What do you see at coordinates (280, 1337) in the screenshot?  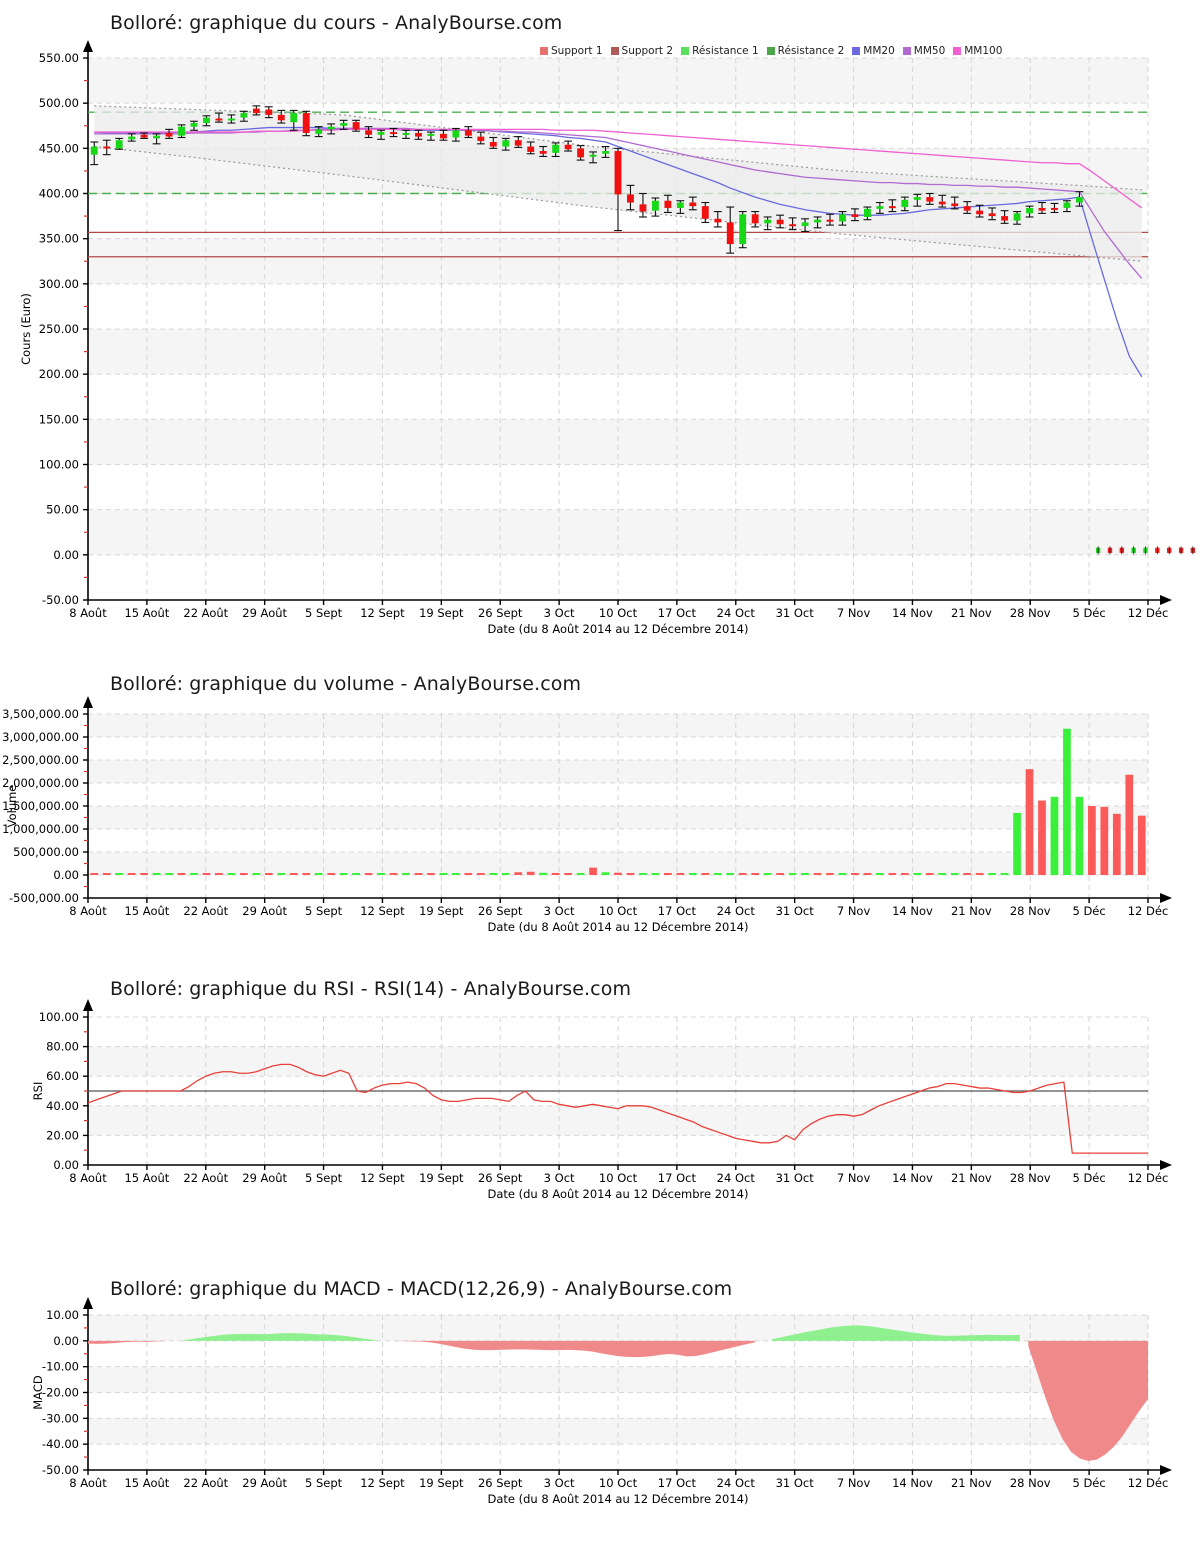 I see `macd-positive-area` at bounding box center [280, 1337].